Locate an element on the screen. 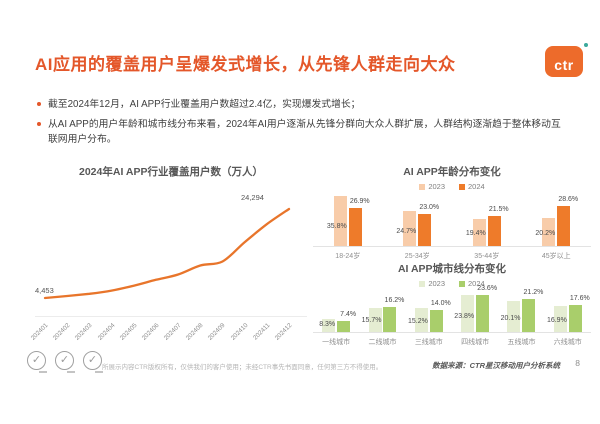  bar-group: 19.4% 21.5% is located at coordinates (487, 221).